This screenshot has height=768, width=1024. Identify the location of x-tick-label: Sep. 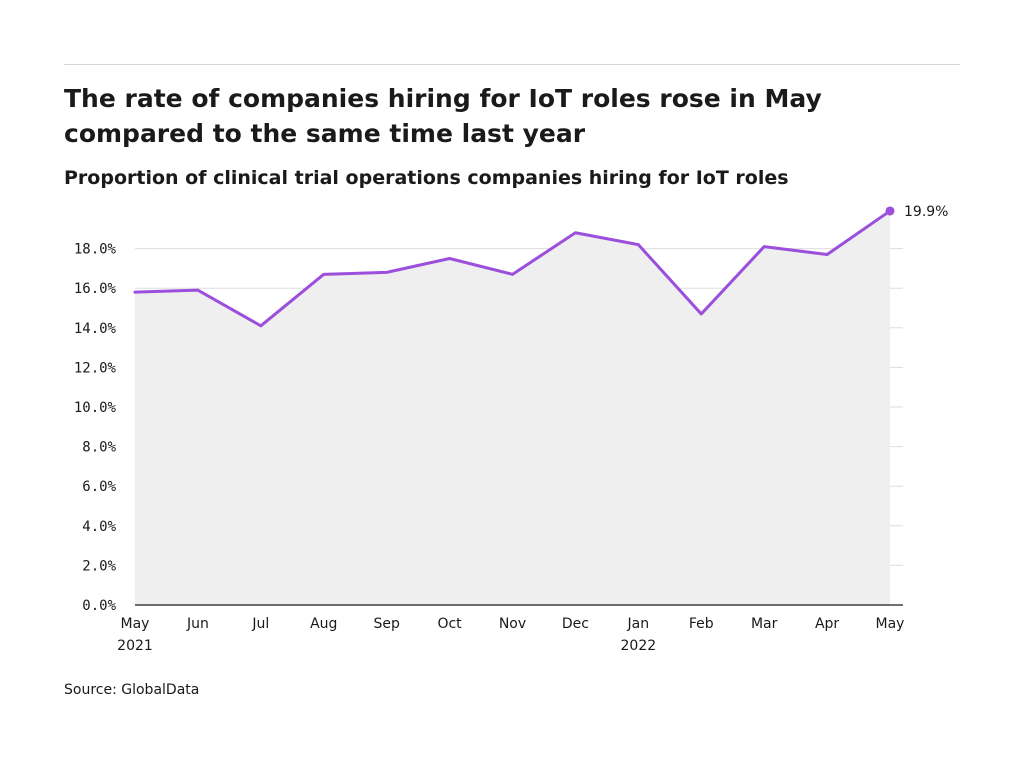
(386, 624).